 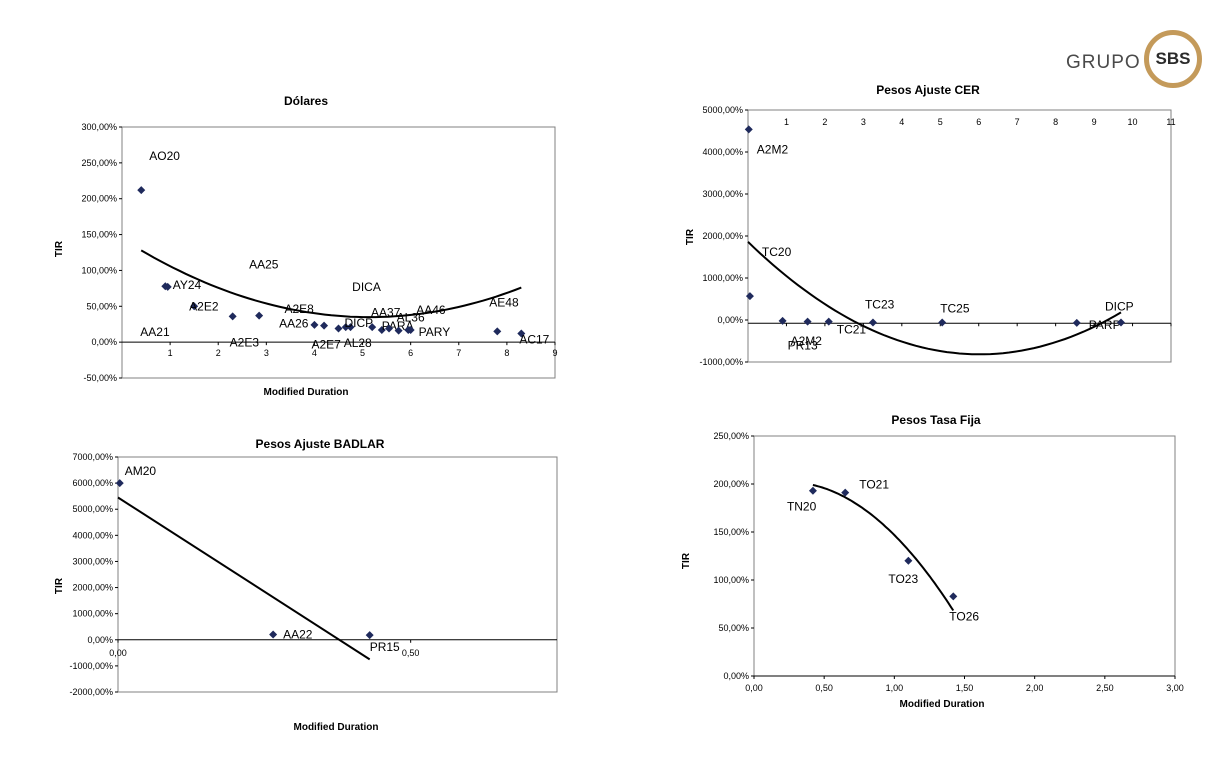 I want to click on data-label: PR15, so click(x=385, y=647).